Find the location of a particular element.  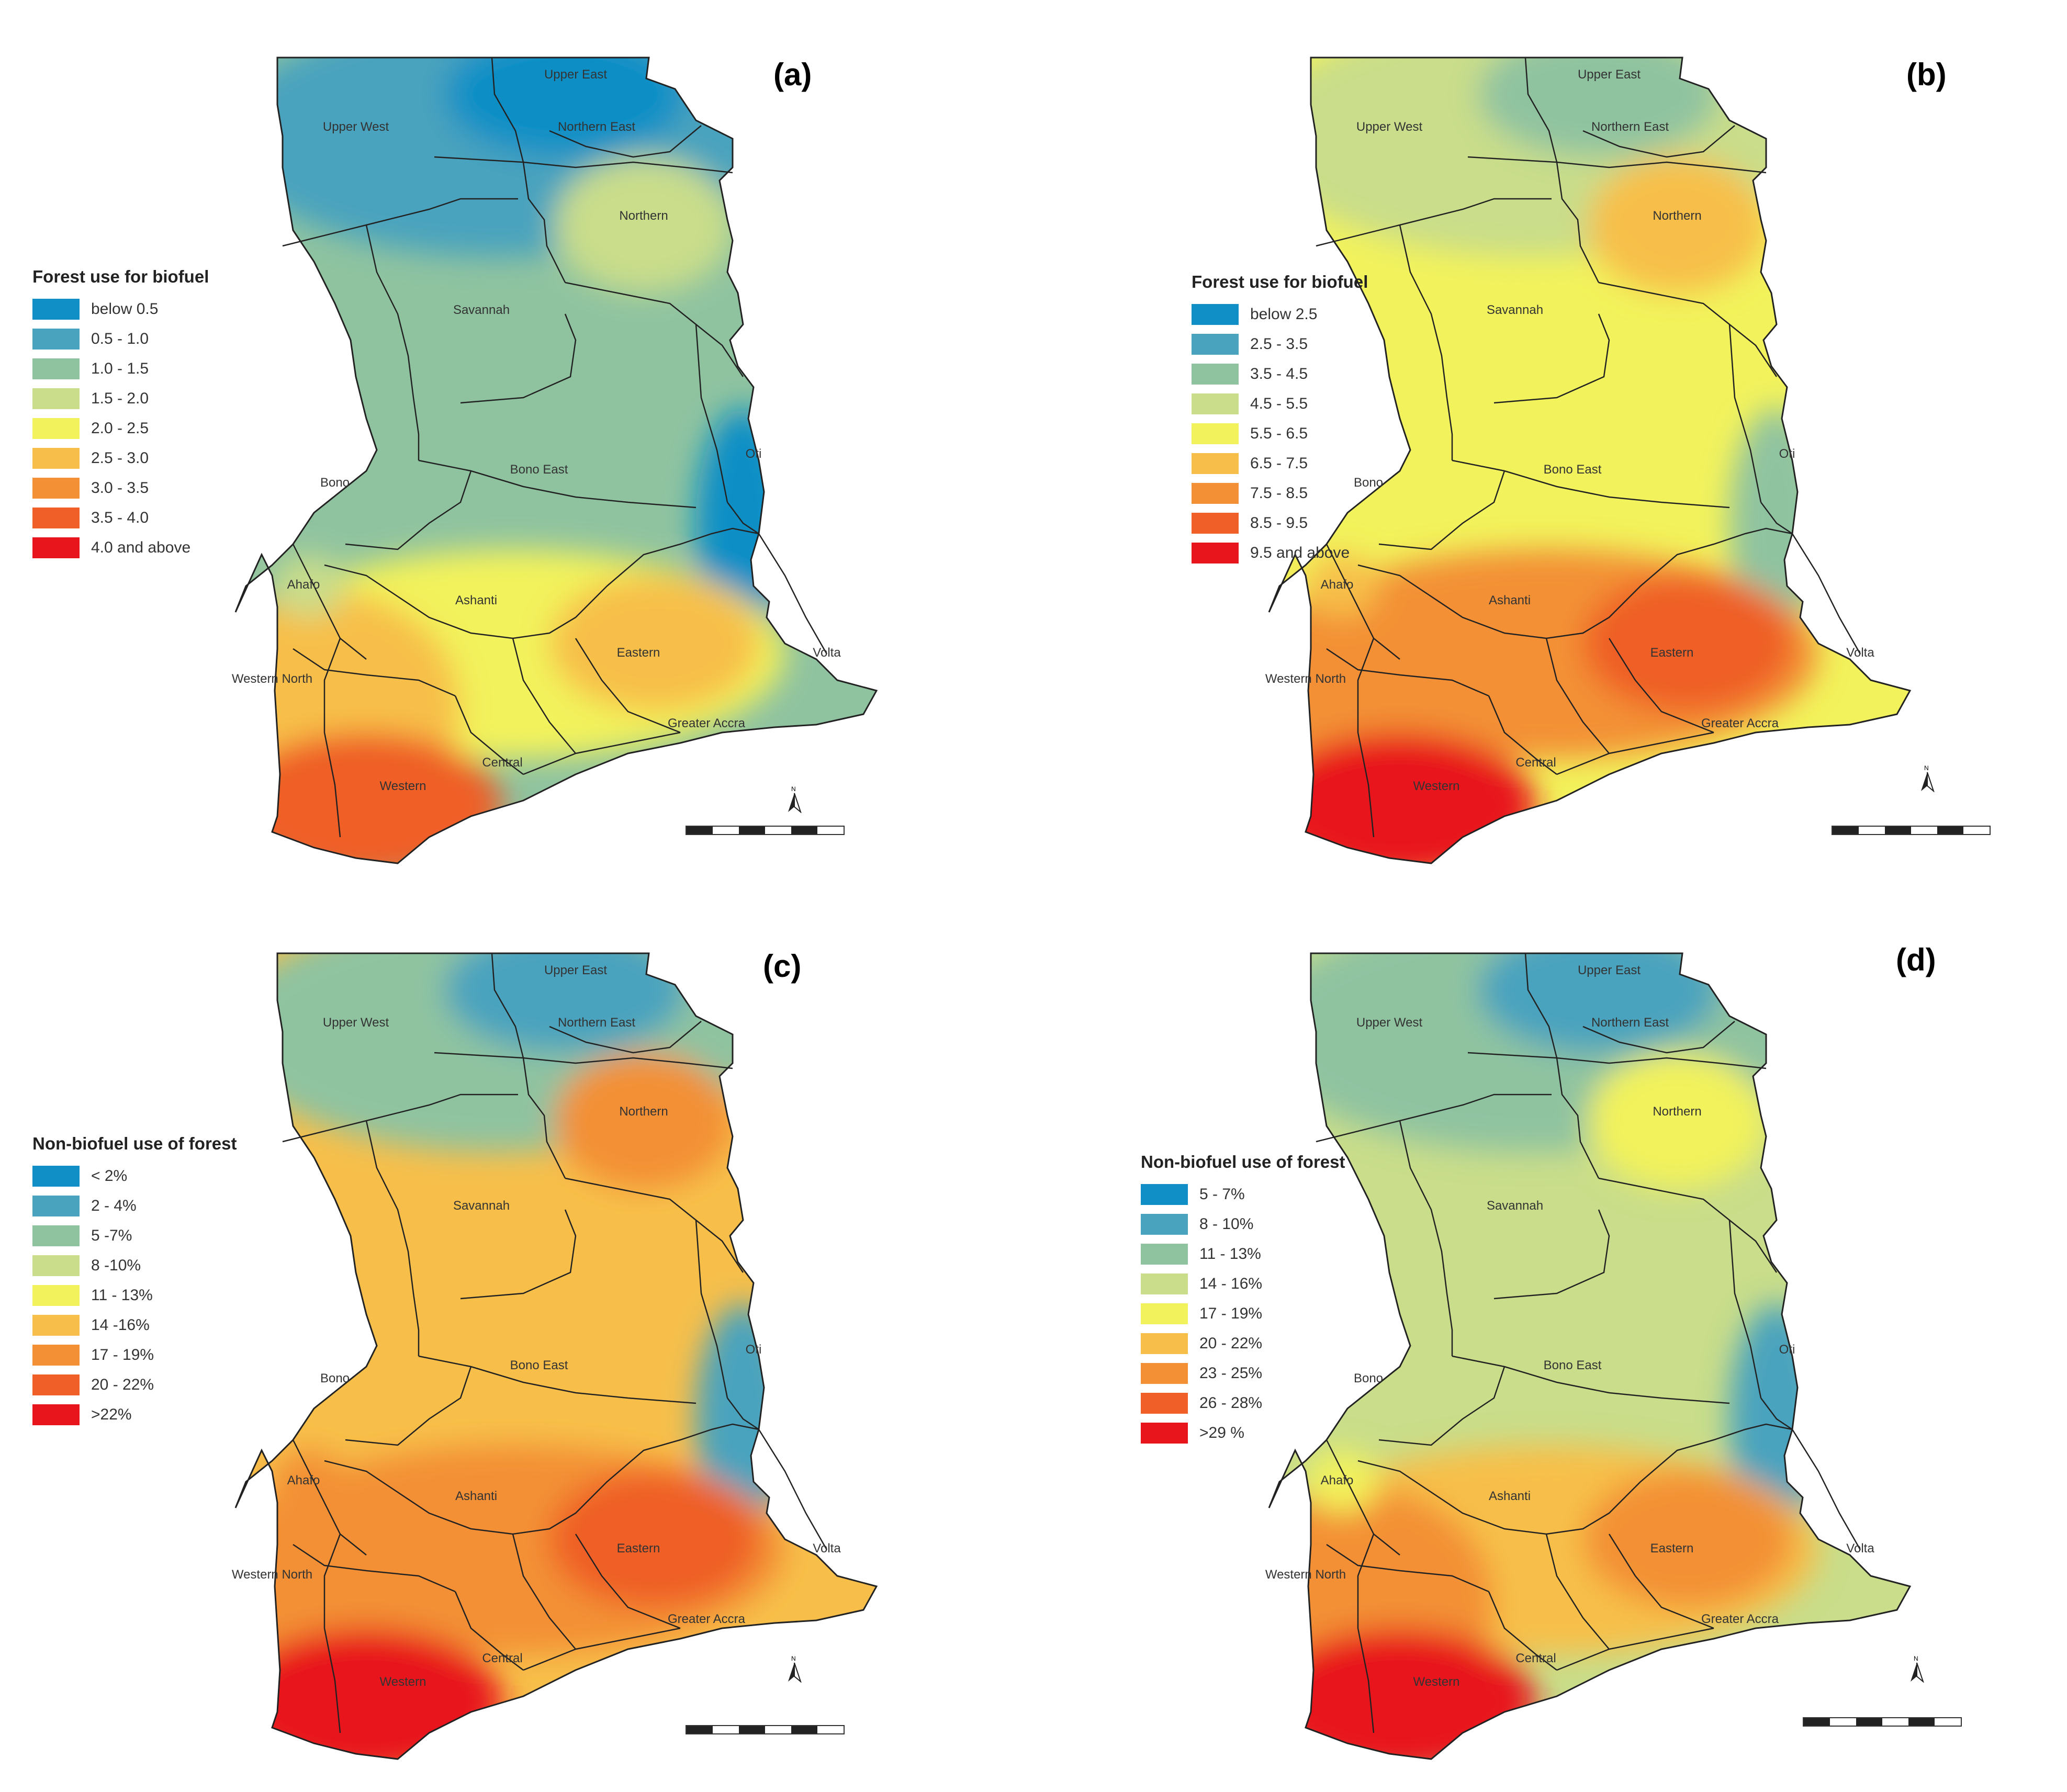

legend-label: 0.5 - 1.0 is located at coordinates (120, 339).